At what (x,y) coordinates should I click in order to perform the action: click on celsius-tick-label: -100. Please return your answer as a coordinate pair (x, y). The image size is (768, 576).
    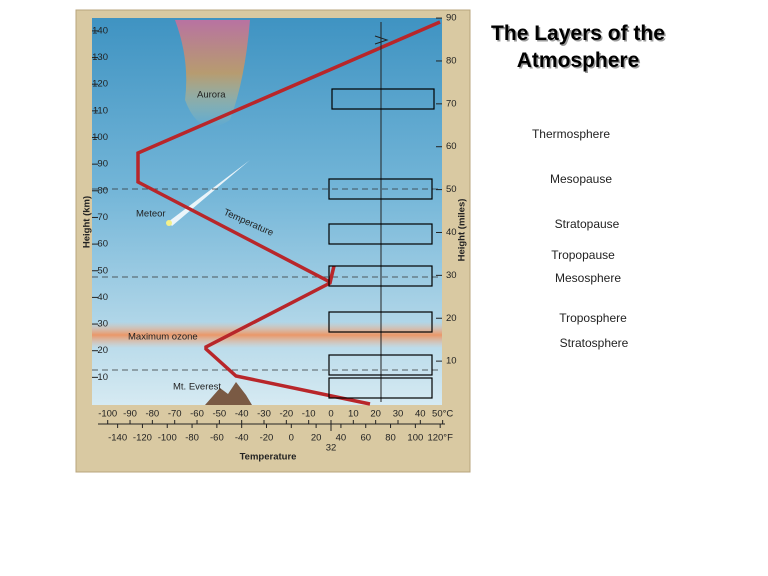
    Looking at the image, I should click on (107, 414).